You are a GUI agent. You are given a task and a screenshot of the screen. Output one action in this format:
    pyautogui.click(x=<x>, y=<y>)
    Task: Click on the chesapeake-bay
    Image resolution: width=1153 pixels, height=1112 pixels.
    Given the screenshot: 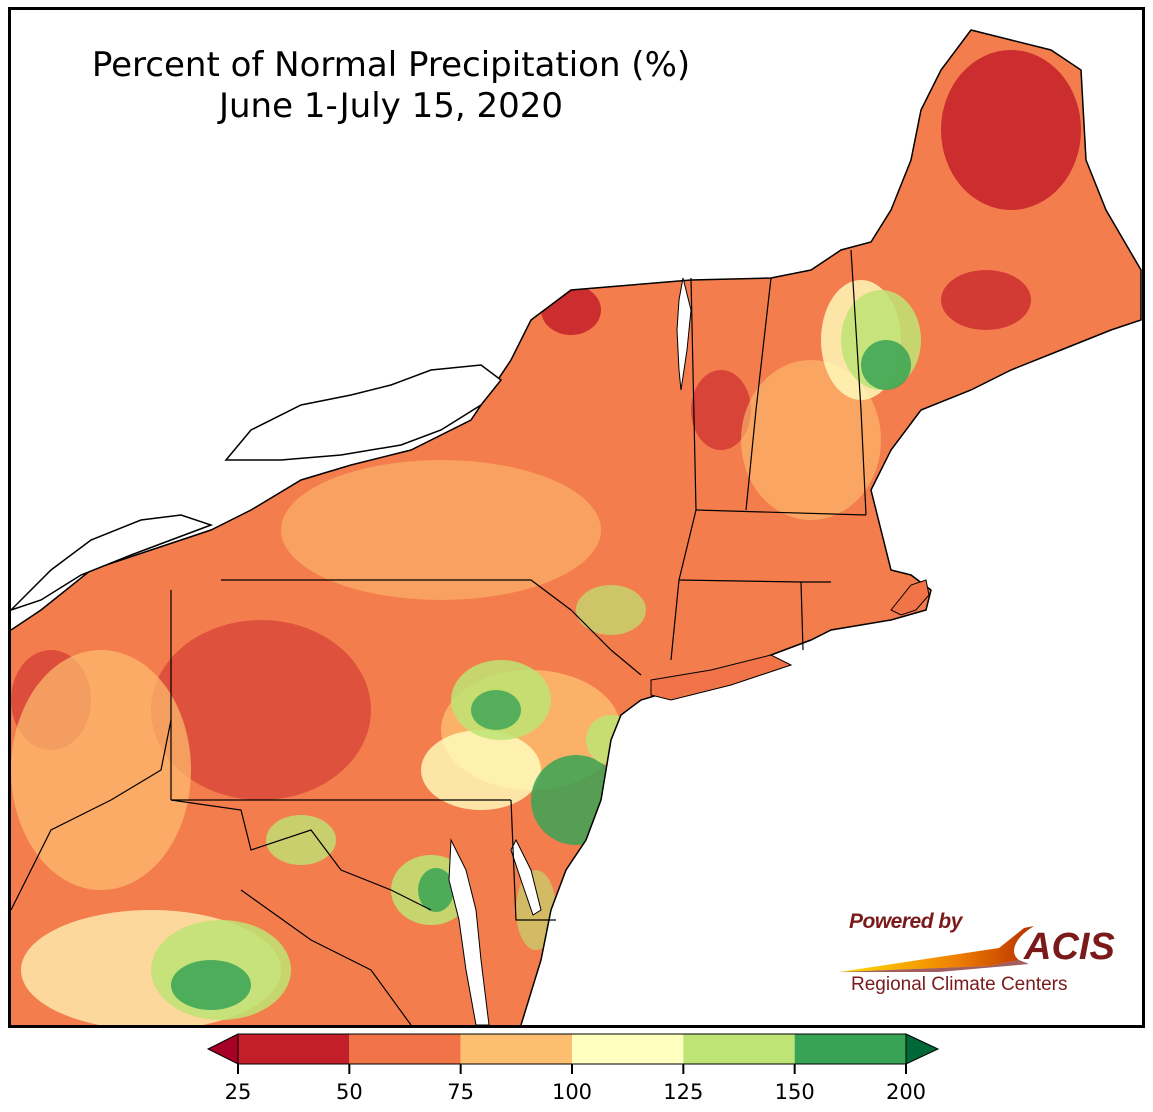 What is the action you would take?
    pyautogui.click(x=469, y=931)
    